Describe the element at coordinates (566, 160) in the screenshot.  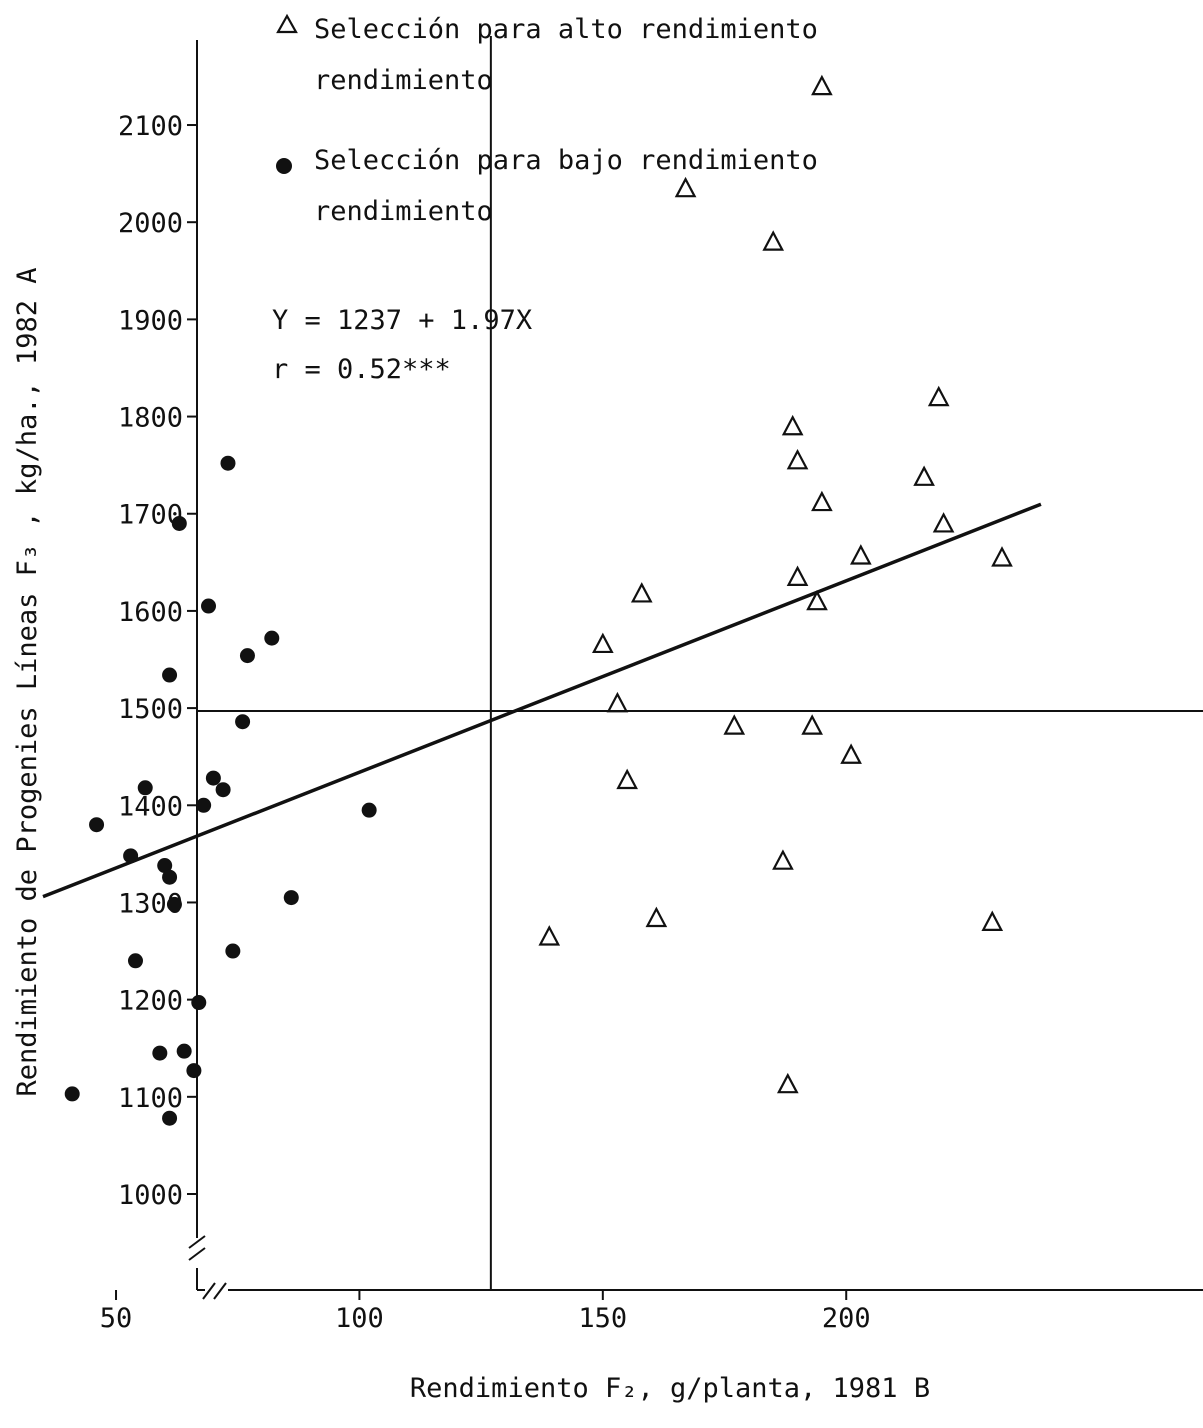
I see `legend-label-bajo: Selección para bajo rendimiento` at that location.